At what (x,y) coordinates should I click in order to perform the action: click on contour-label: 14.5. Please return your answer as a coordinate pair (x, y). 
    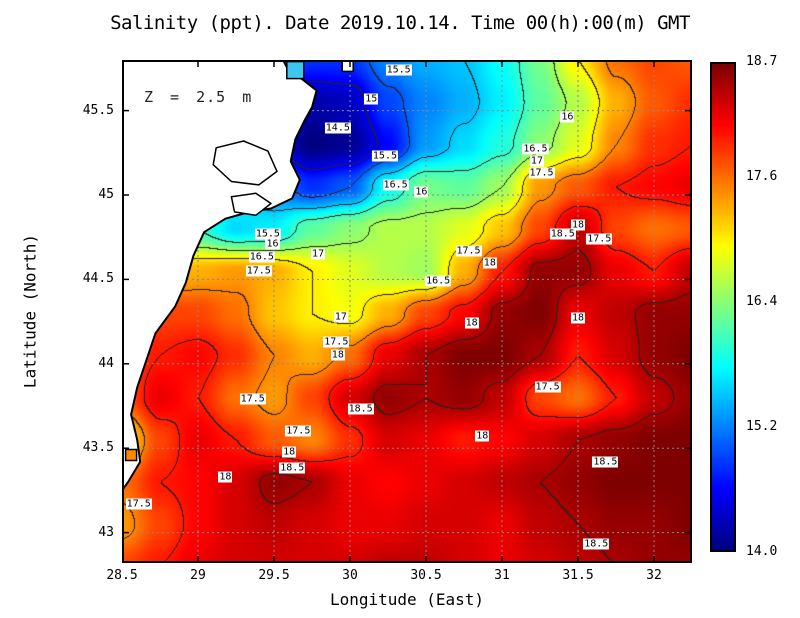
    Looking at the image, I should click on (337, 128).